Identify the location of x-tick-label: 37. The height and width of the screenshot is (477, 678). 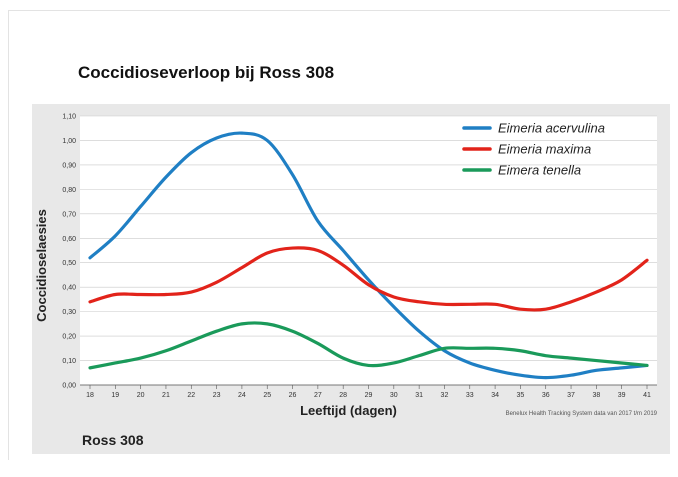
(571, 395).